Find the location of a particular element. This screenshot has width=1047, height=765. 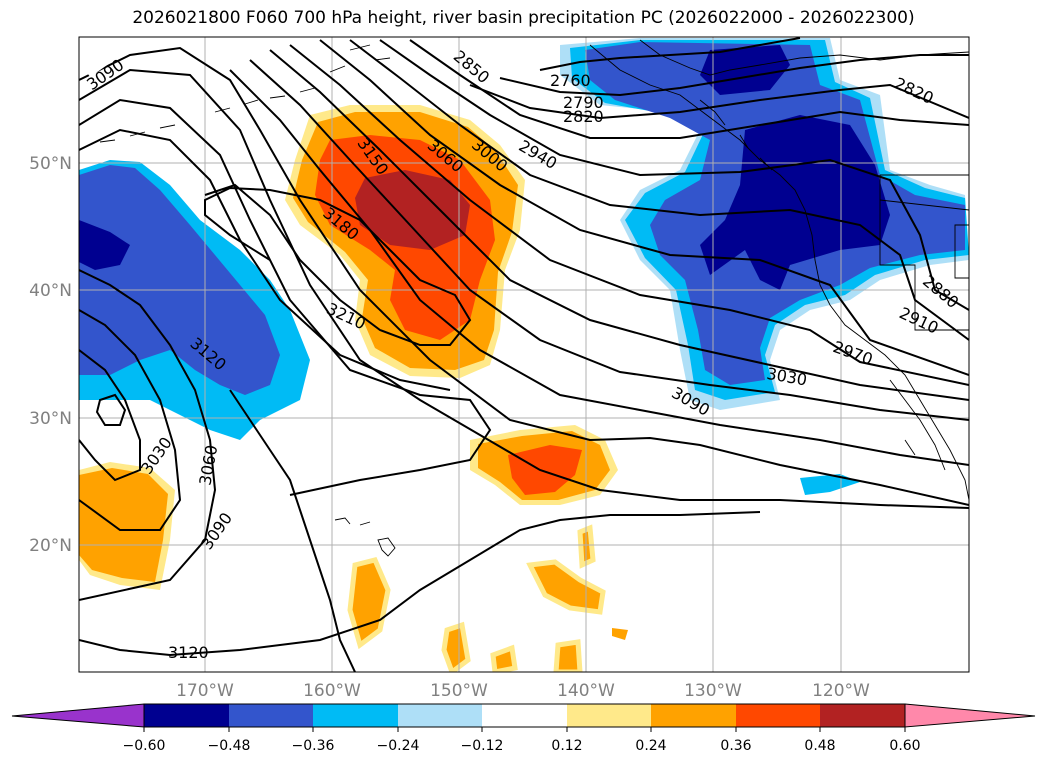

neg-region-north-max is located at coordinates (745, 70).